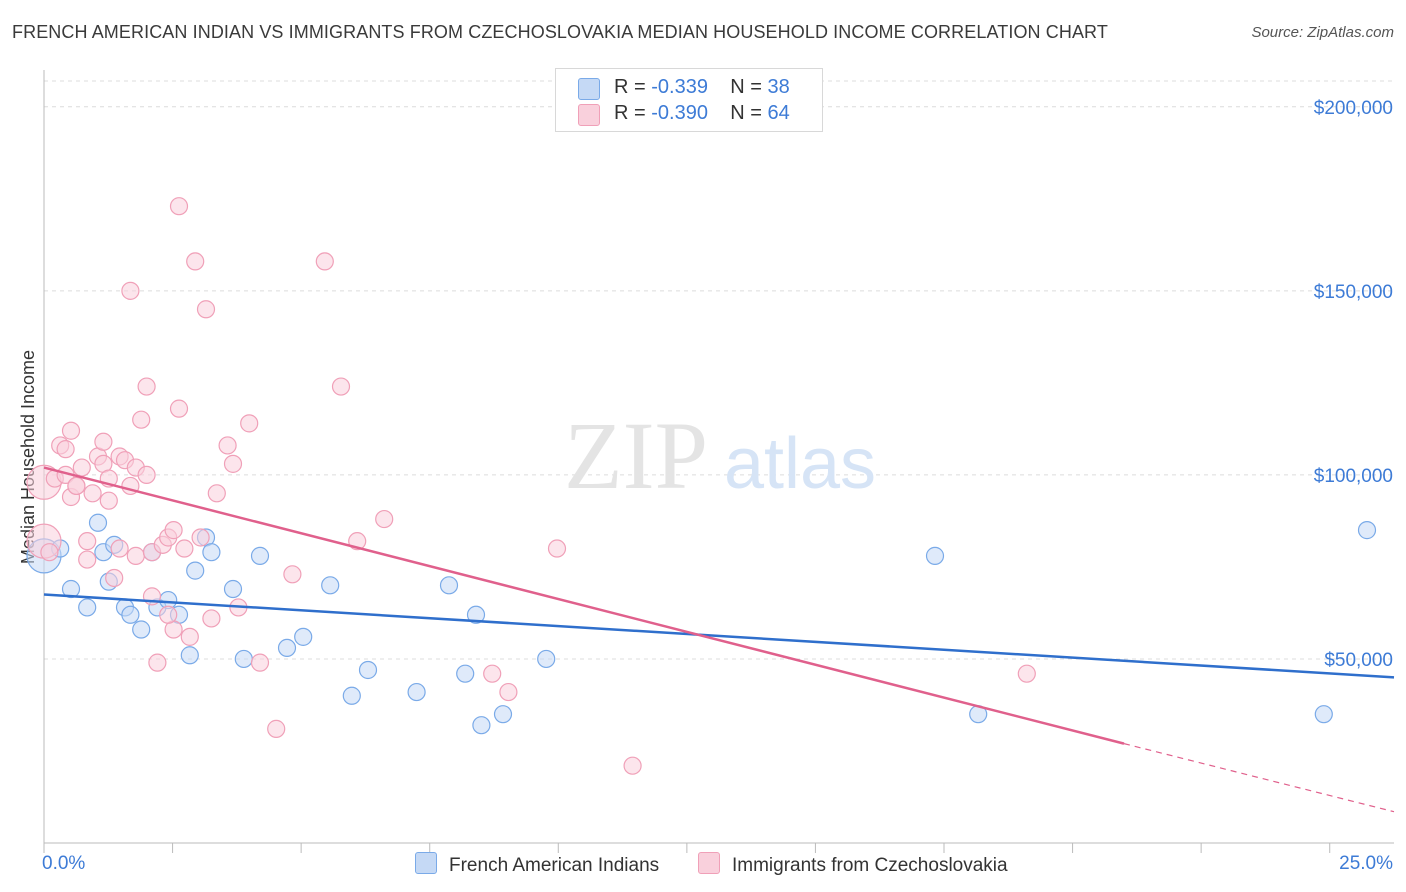 The width and height of the screenshot is (1406, 892). I want to click on series-legend-label: Immigrants from Czechoslovakia, so click(870, 865).